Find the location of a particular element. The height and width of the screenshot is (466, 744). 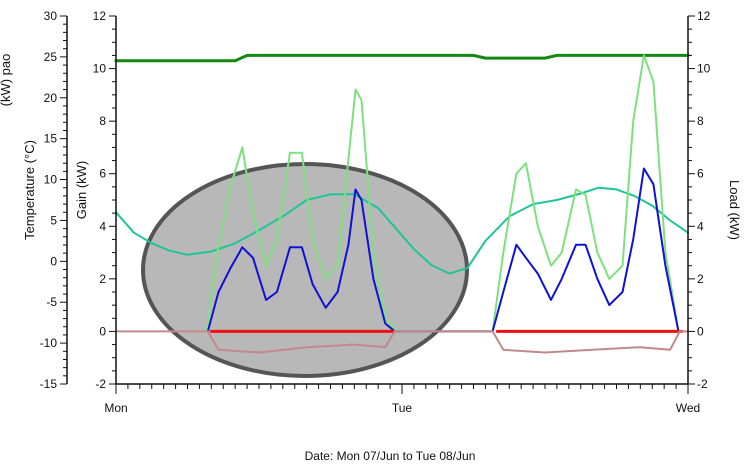

right-axis-title: Load (kW) is located at coordinates (734, 210).